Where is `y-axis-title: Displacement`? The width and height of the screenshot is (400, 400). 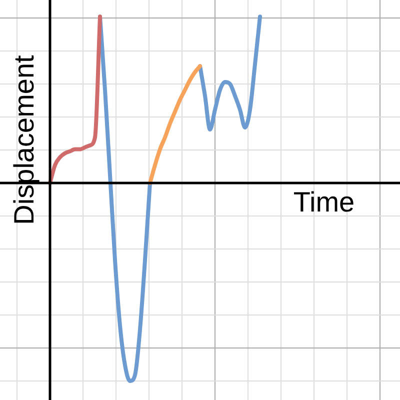
y-axis-title: Displacement is located at coordinates (24, 139).